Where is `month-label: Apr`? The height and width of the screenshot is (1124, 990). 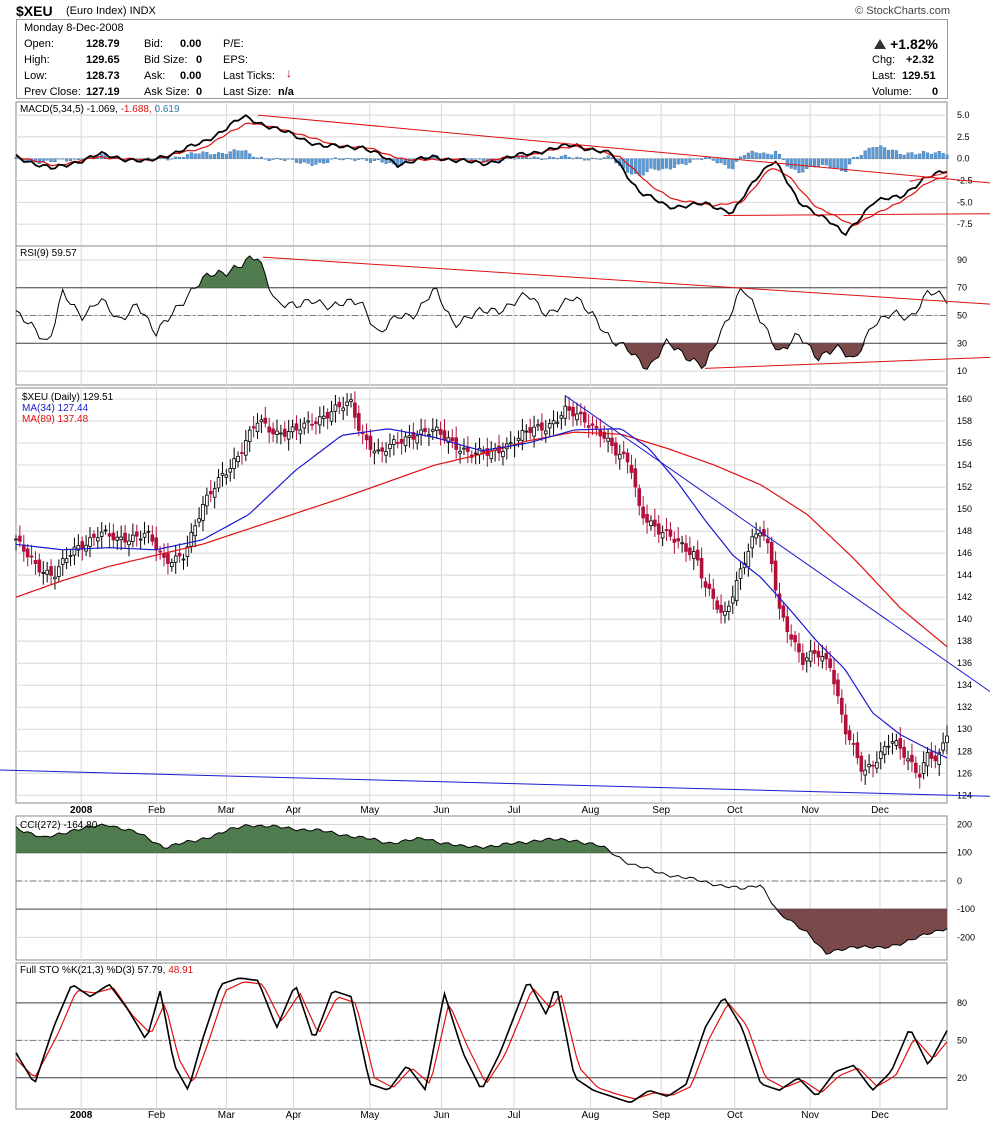
month-label: Apr is located at coordinates (294, 1115).